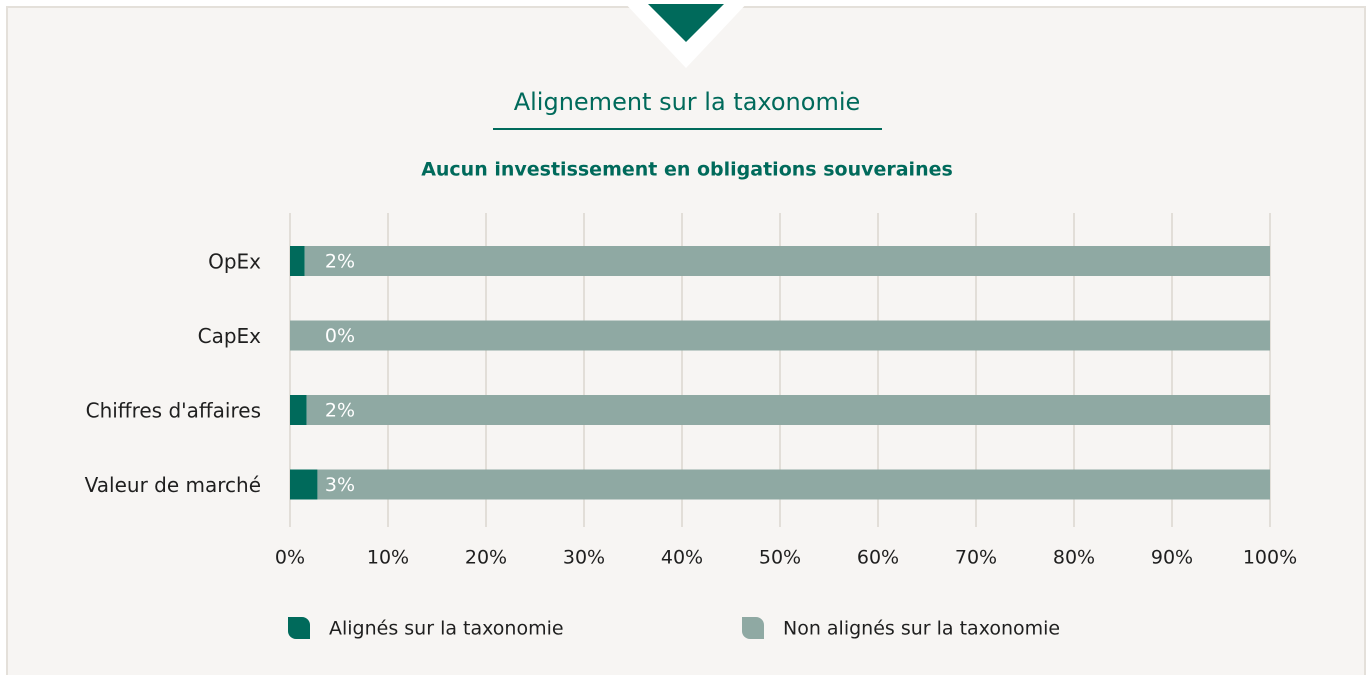  What do you see at coordinates (682, 558) in the screenshot?
I see `x-tick-label: 40%` at bounding box center [682, 558].